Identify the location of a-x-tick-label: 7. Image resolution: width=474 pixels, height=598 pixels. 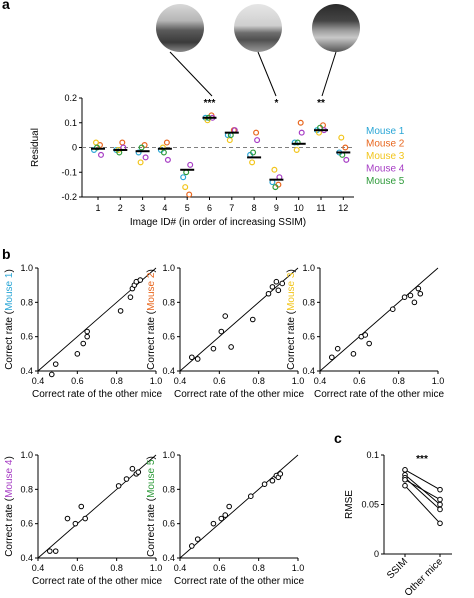
(231, 208).